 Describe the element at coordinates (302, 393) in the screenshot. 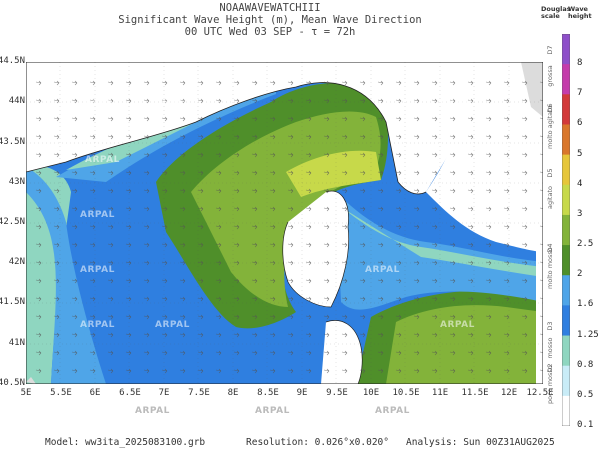

I see `lon-label: 9E` at that location.